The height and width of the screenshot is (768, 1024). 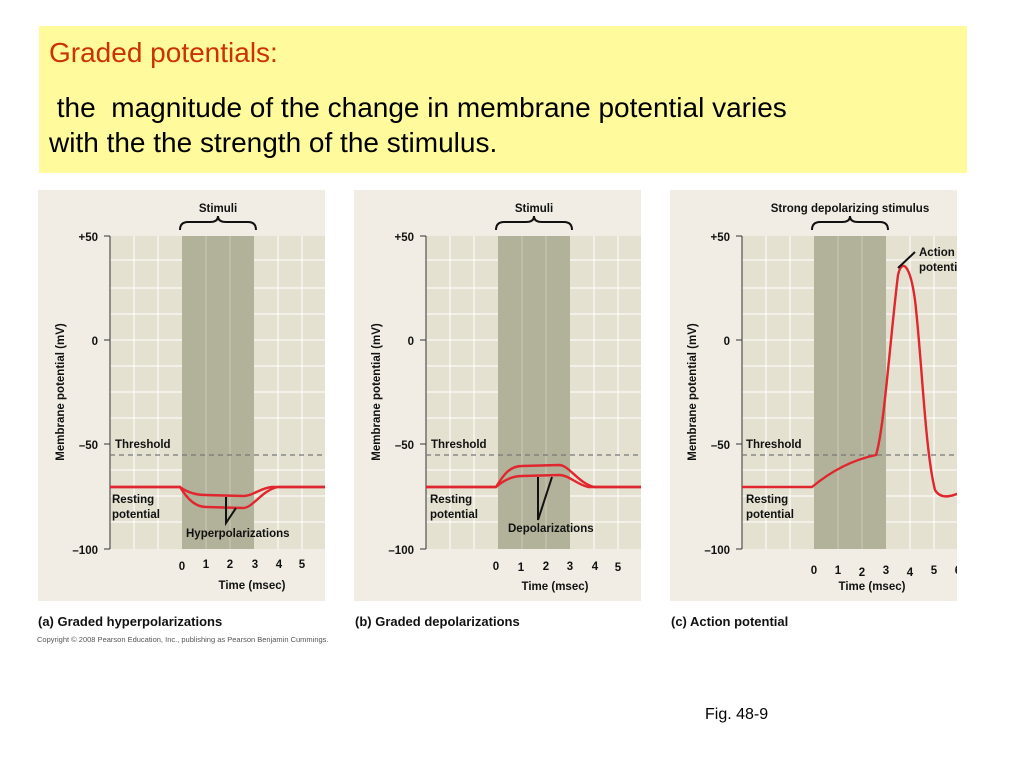 I want to click on depolarization-trace-small, so click(x=533, y=481).